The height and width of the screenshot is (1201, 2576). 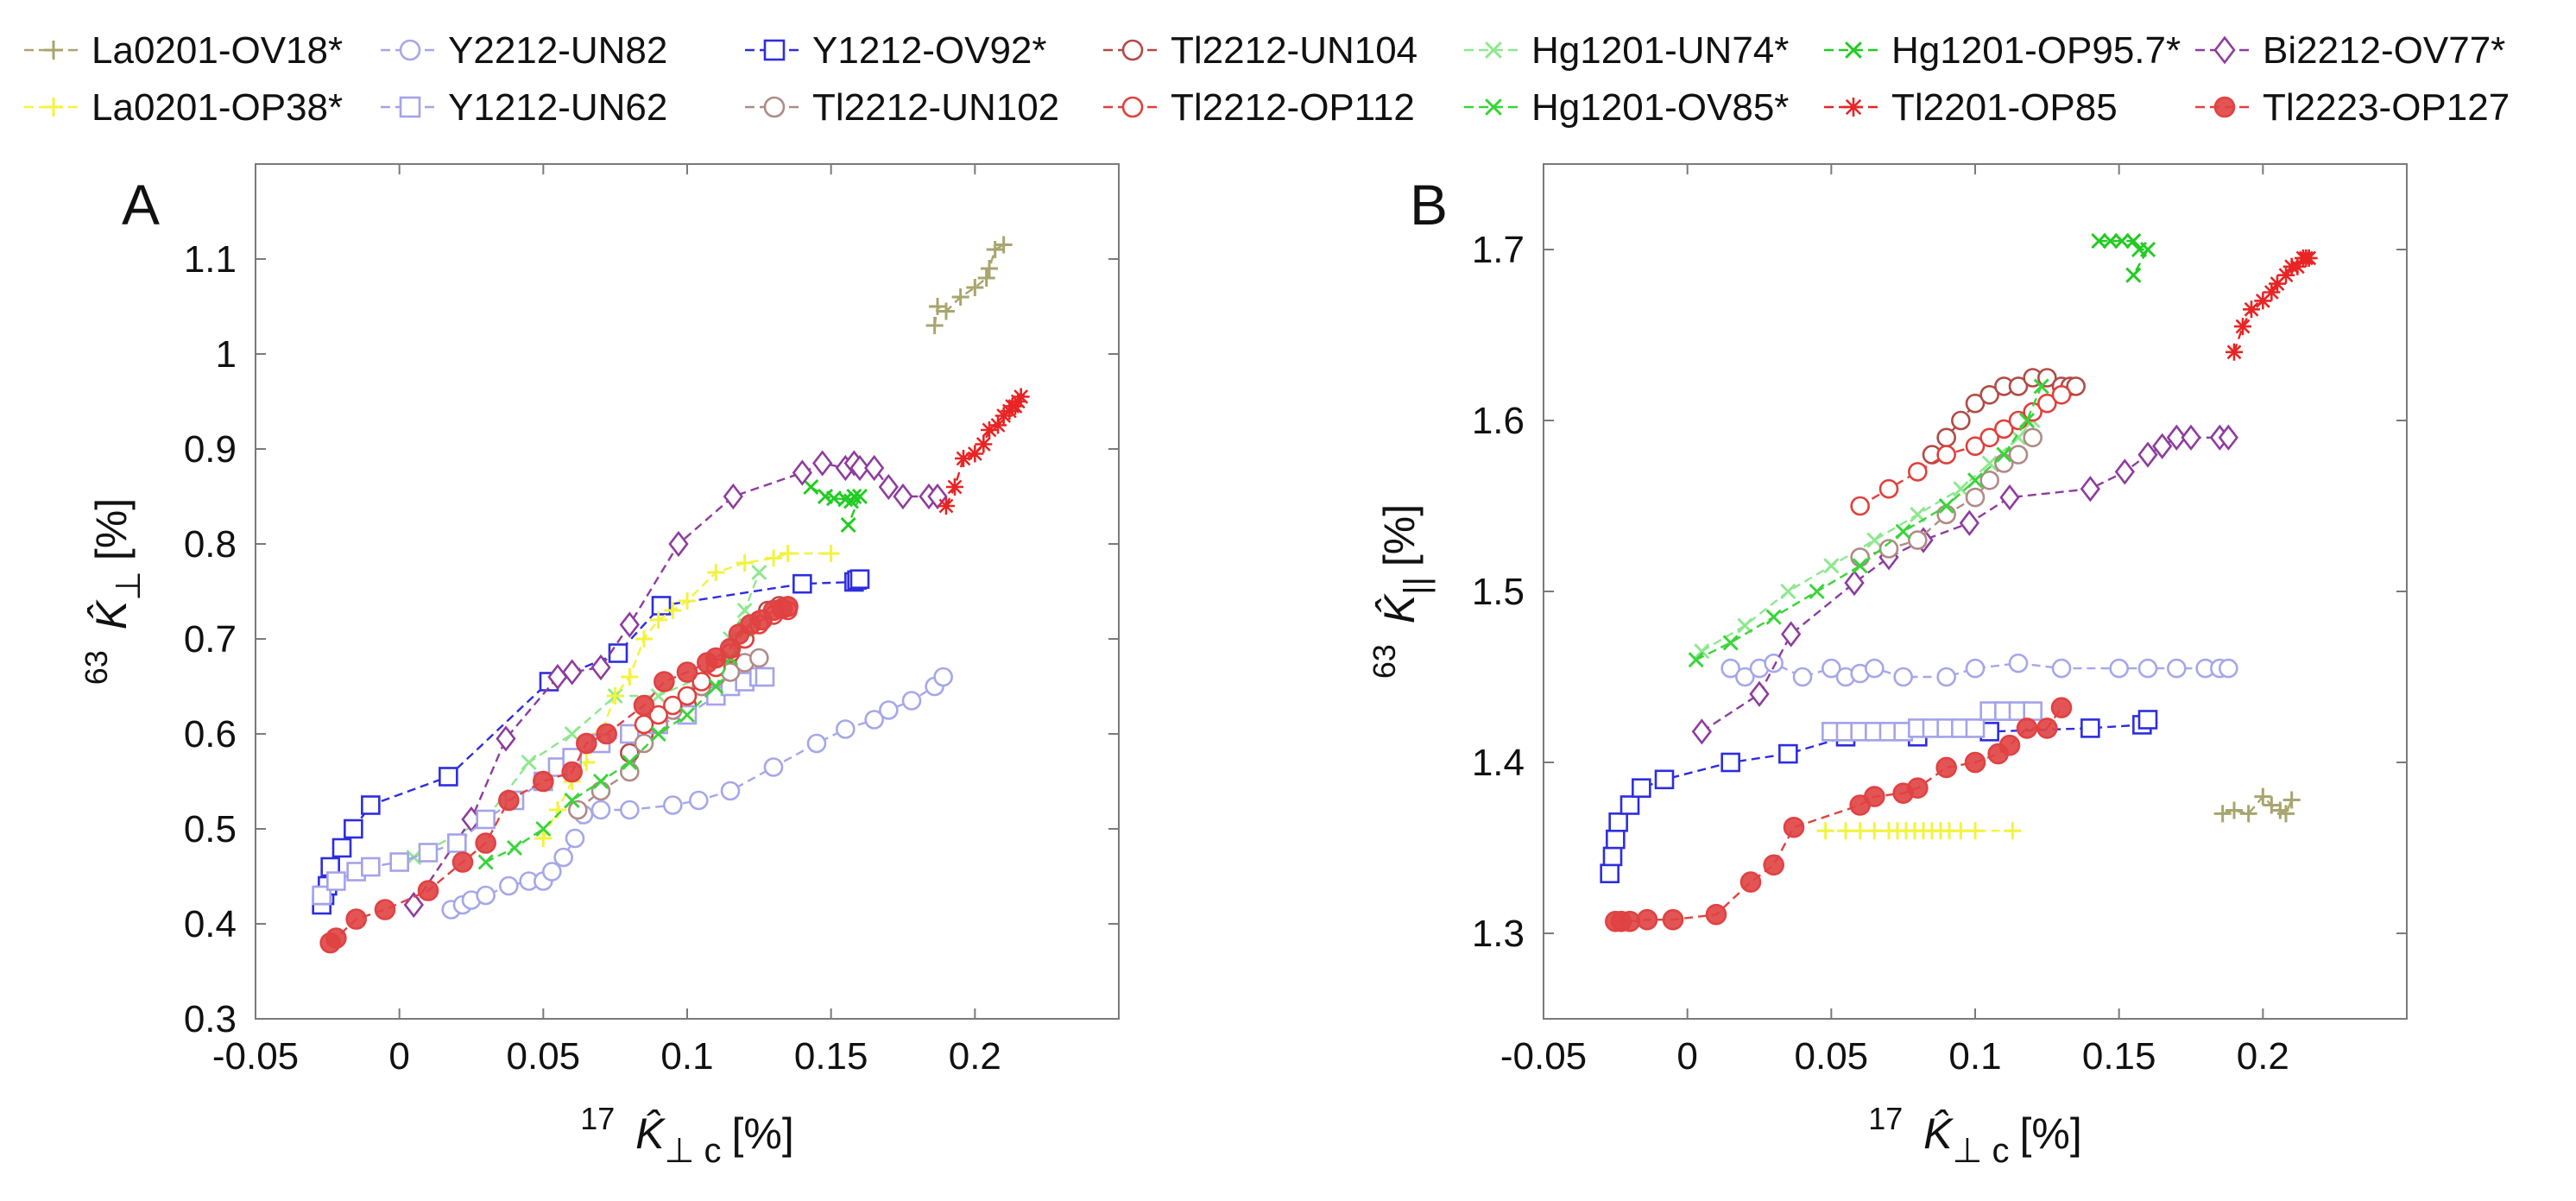 I want to click on panel-b-series-tl2212-un102, so click(x=1946, y=497).